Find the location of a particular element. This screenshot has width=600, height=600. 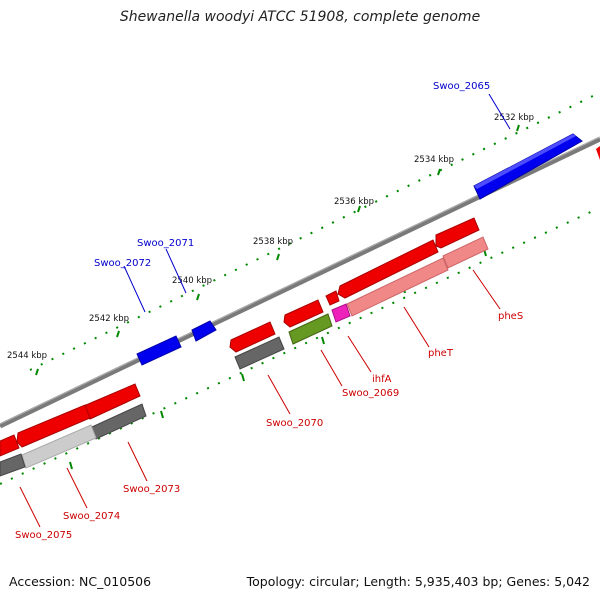

gene-swoo-2074-cds is located at coordinates (59, 446).